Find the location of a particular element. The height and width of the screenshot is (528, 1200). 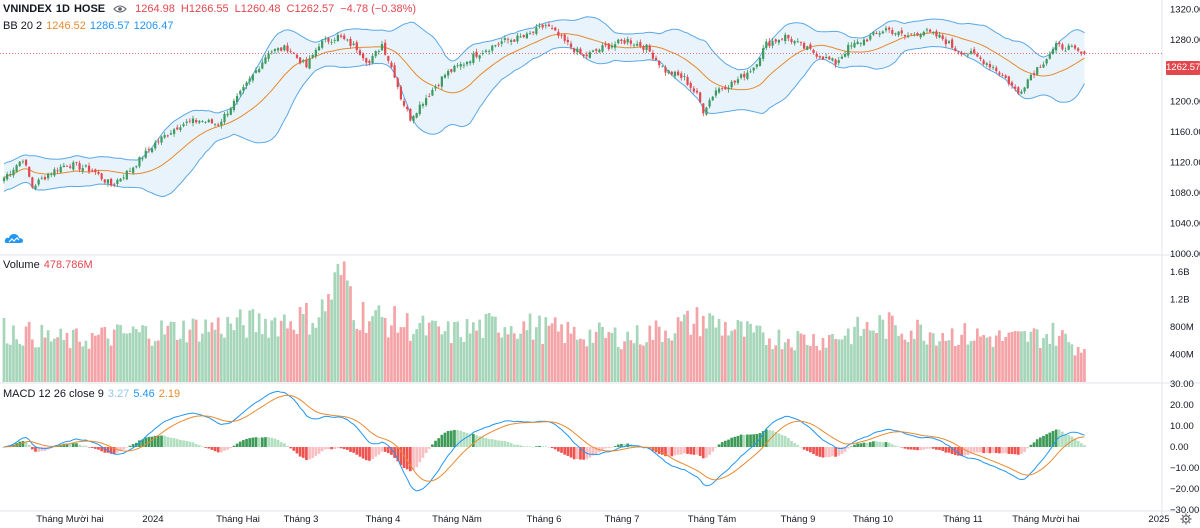

macd-legend: MACD 12 26 close 9 3.27 5.46 2.19 is located at coordinates (91, 394).